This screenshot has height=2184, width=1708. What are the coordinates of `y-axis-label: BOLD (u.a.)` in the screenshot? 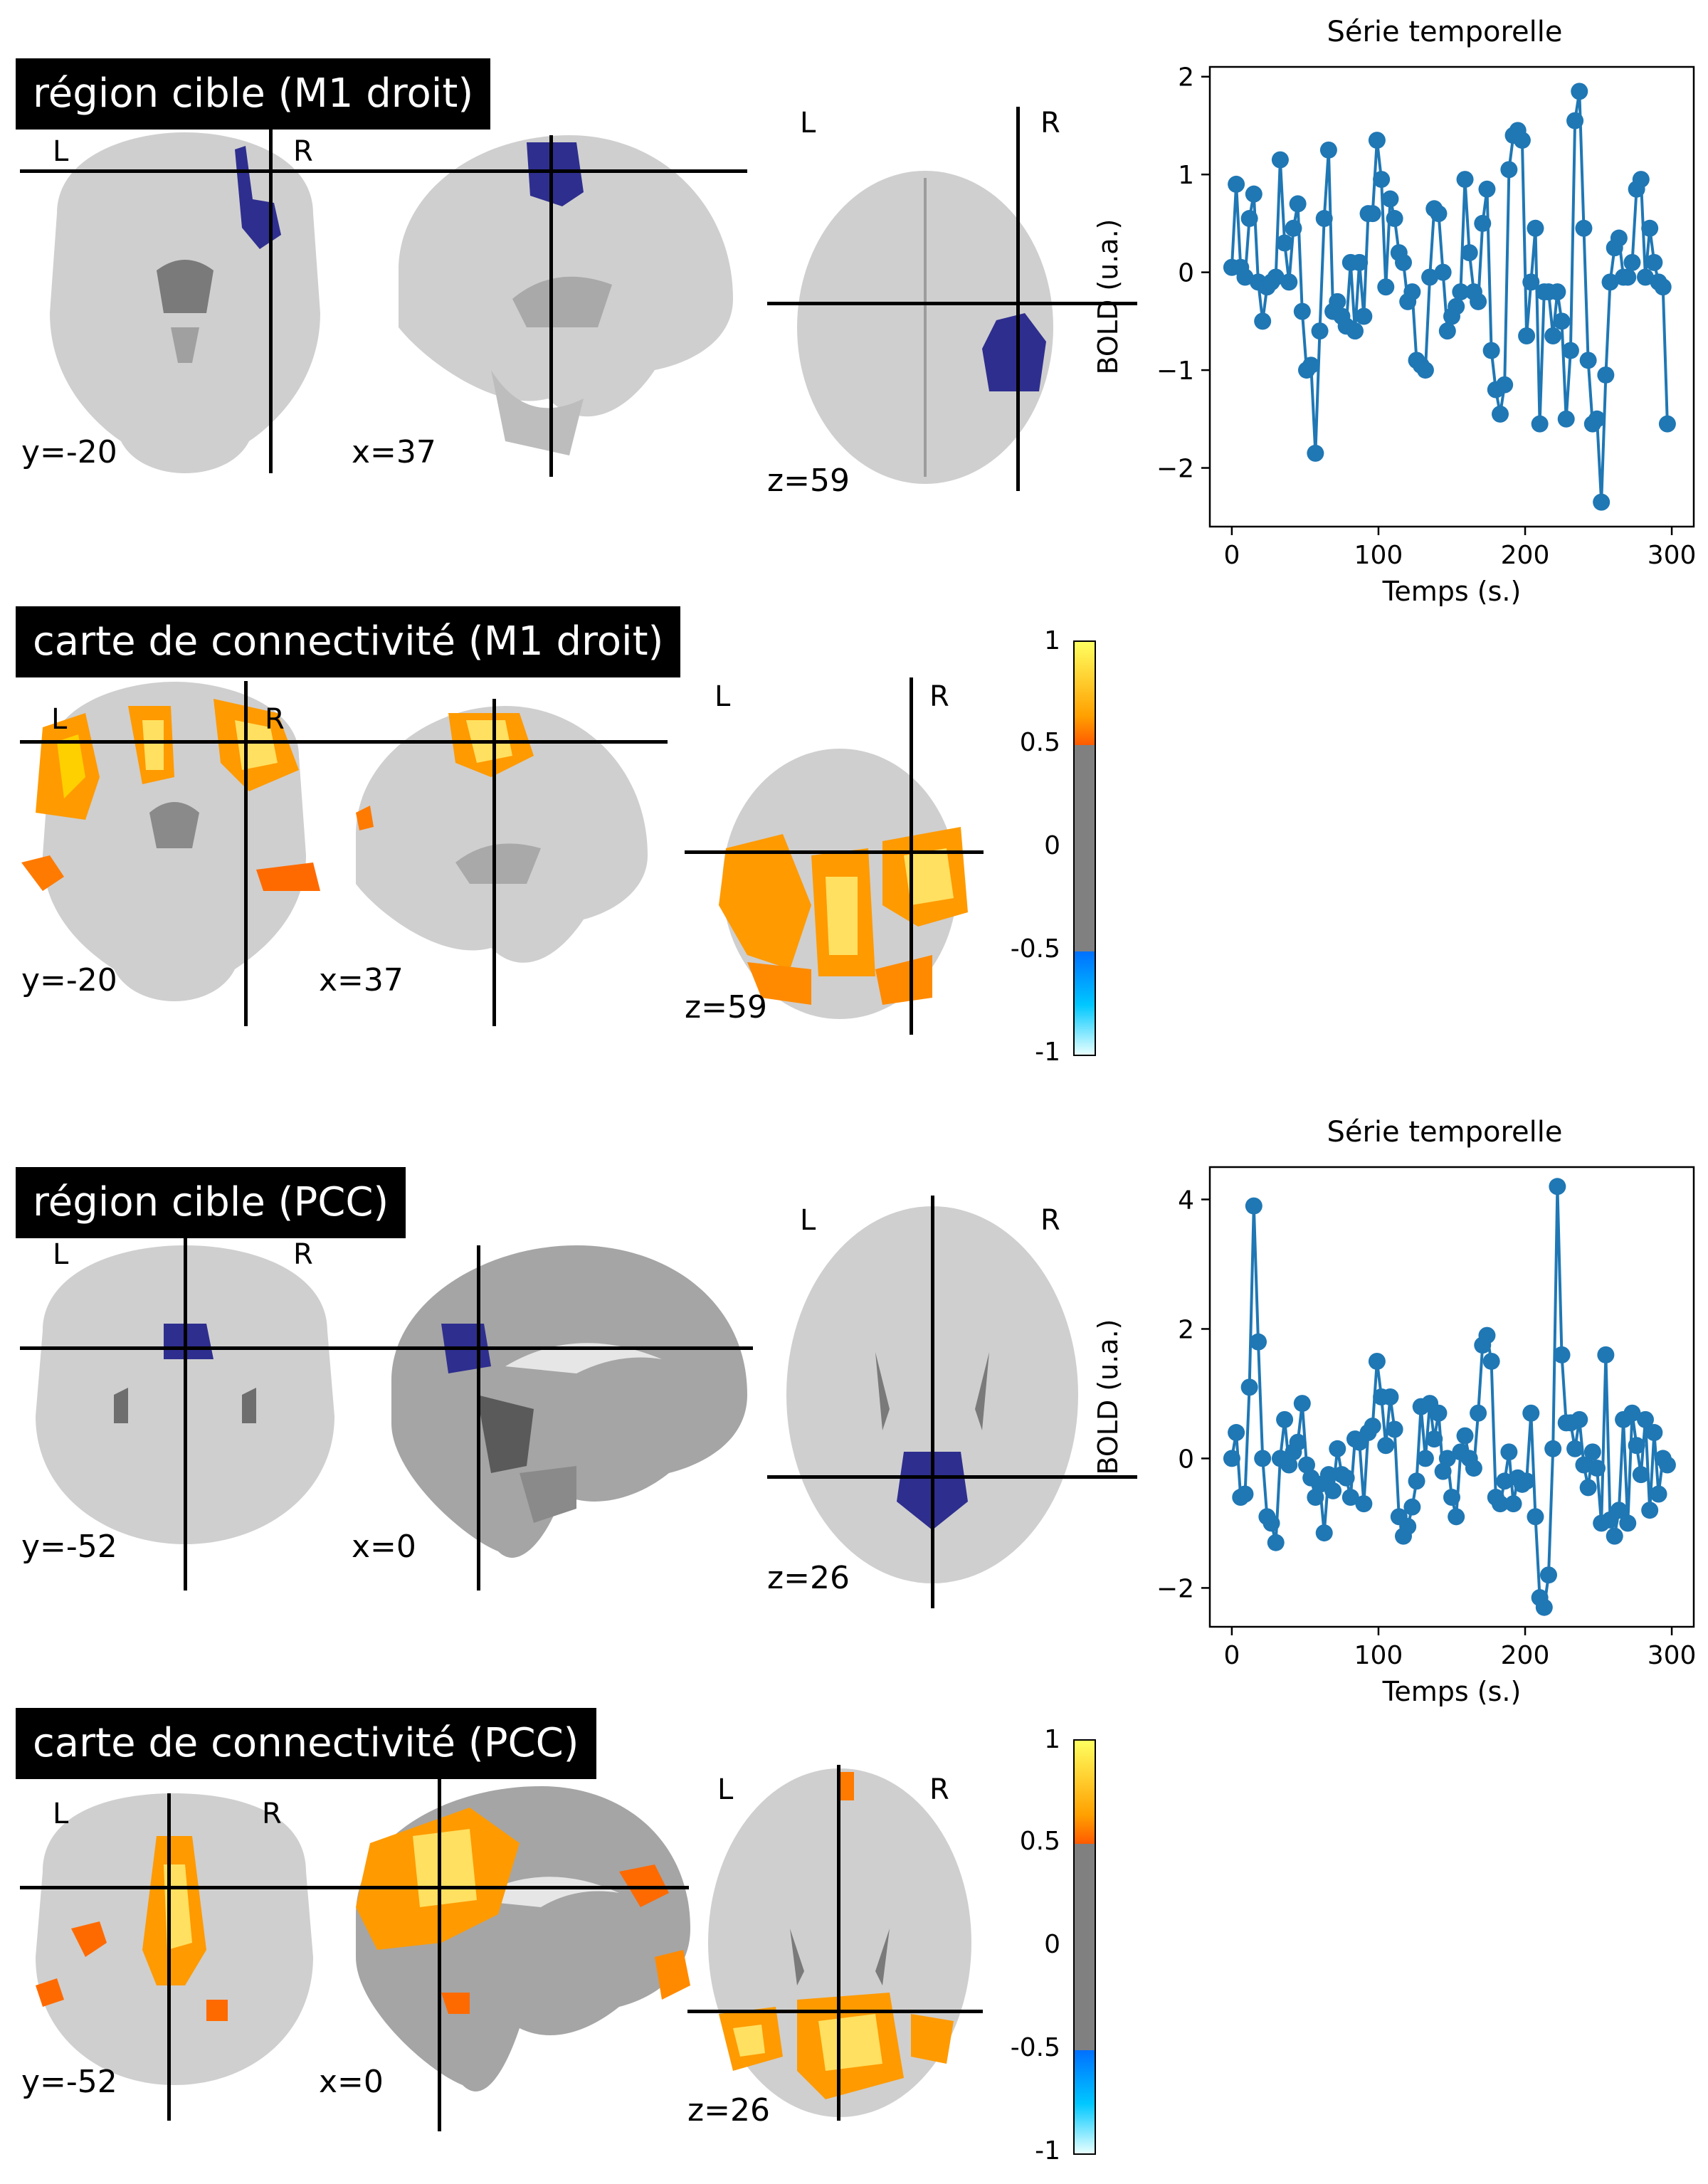 It's located at (1108, 1397).